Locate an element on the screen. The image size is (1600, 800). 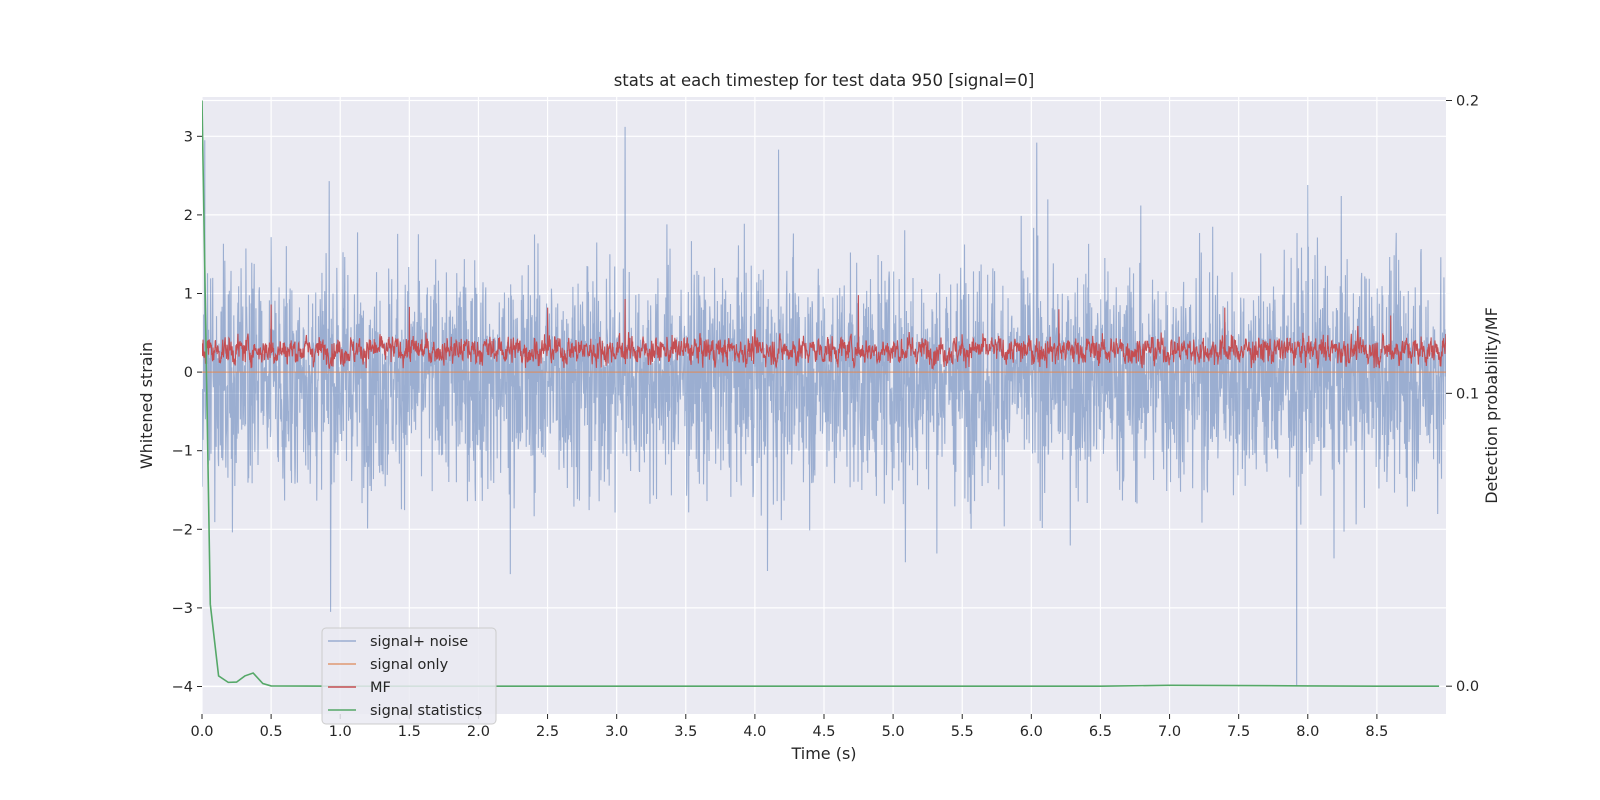
y2-tick-label: 0.1 is located at coordinates (1467, 394).